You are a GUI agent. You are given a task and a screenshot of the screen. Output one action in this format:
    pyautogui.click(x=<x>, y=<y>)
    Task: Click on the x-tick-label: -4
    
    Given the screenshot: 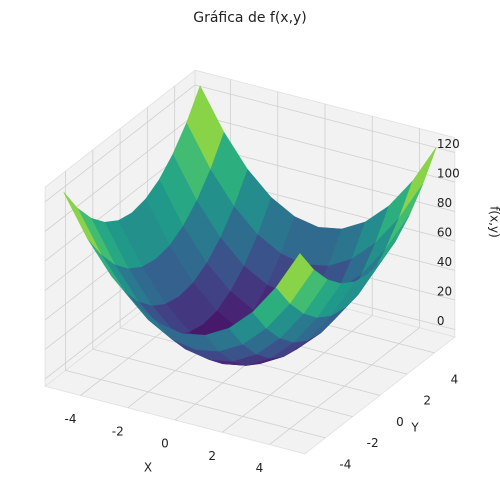 What is the action you would take?
    pyautogui.click(x=71, y=419)
    